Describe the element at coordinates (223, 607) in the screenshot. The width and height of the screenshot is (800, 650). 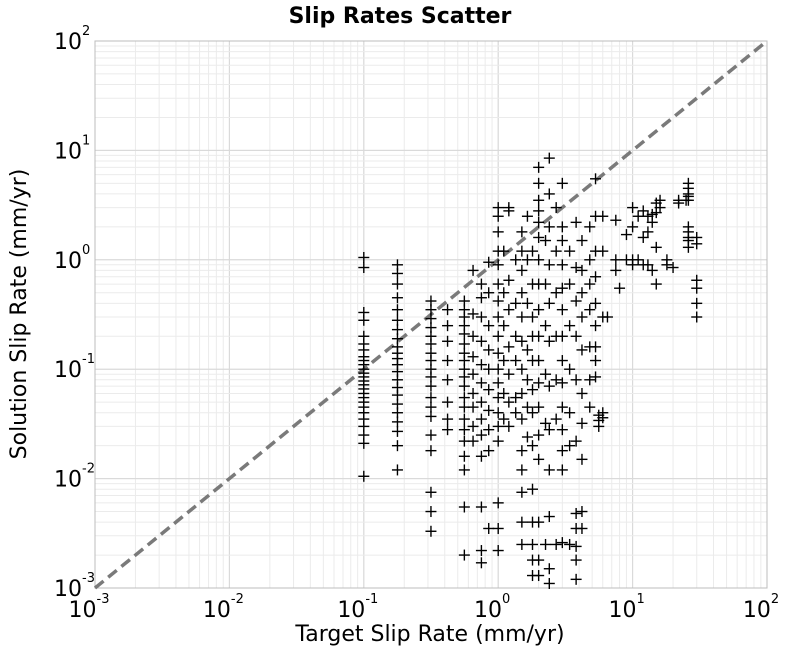
I see `x-tick-label: 10-2` at that location.